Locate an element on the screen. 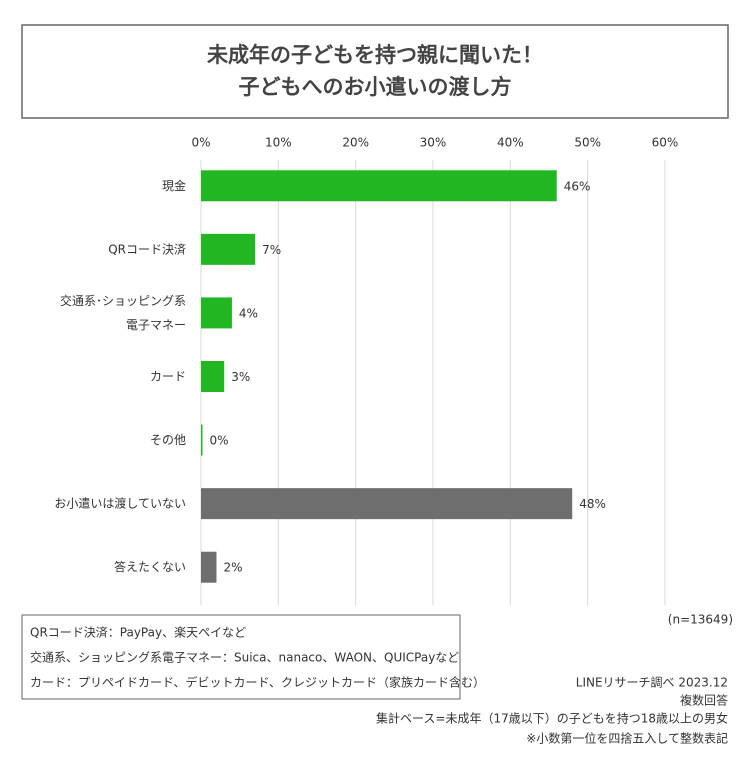 The height and width of the screenshot is (759, 750). data-label: 2% is located at coordinates (232, 568).